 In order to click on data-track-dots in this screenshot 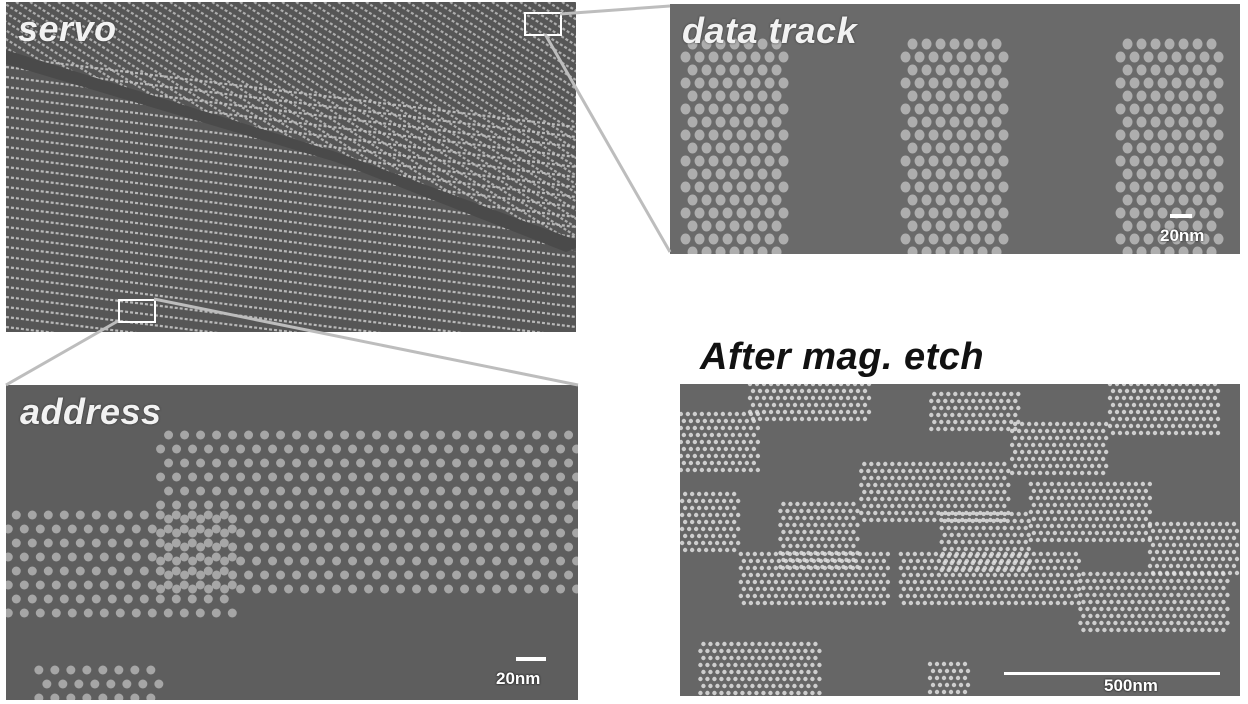, I will do `click(952, 146)`.